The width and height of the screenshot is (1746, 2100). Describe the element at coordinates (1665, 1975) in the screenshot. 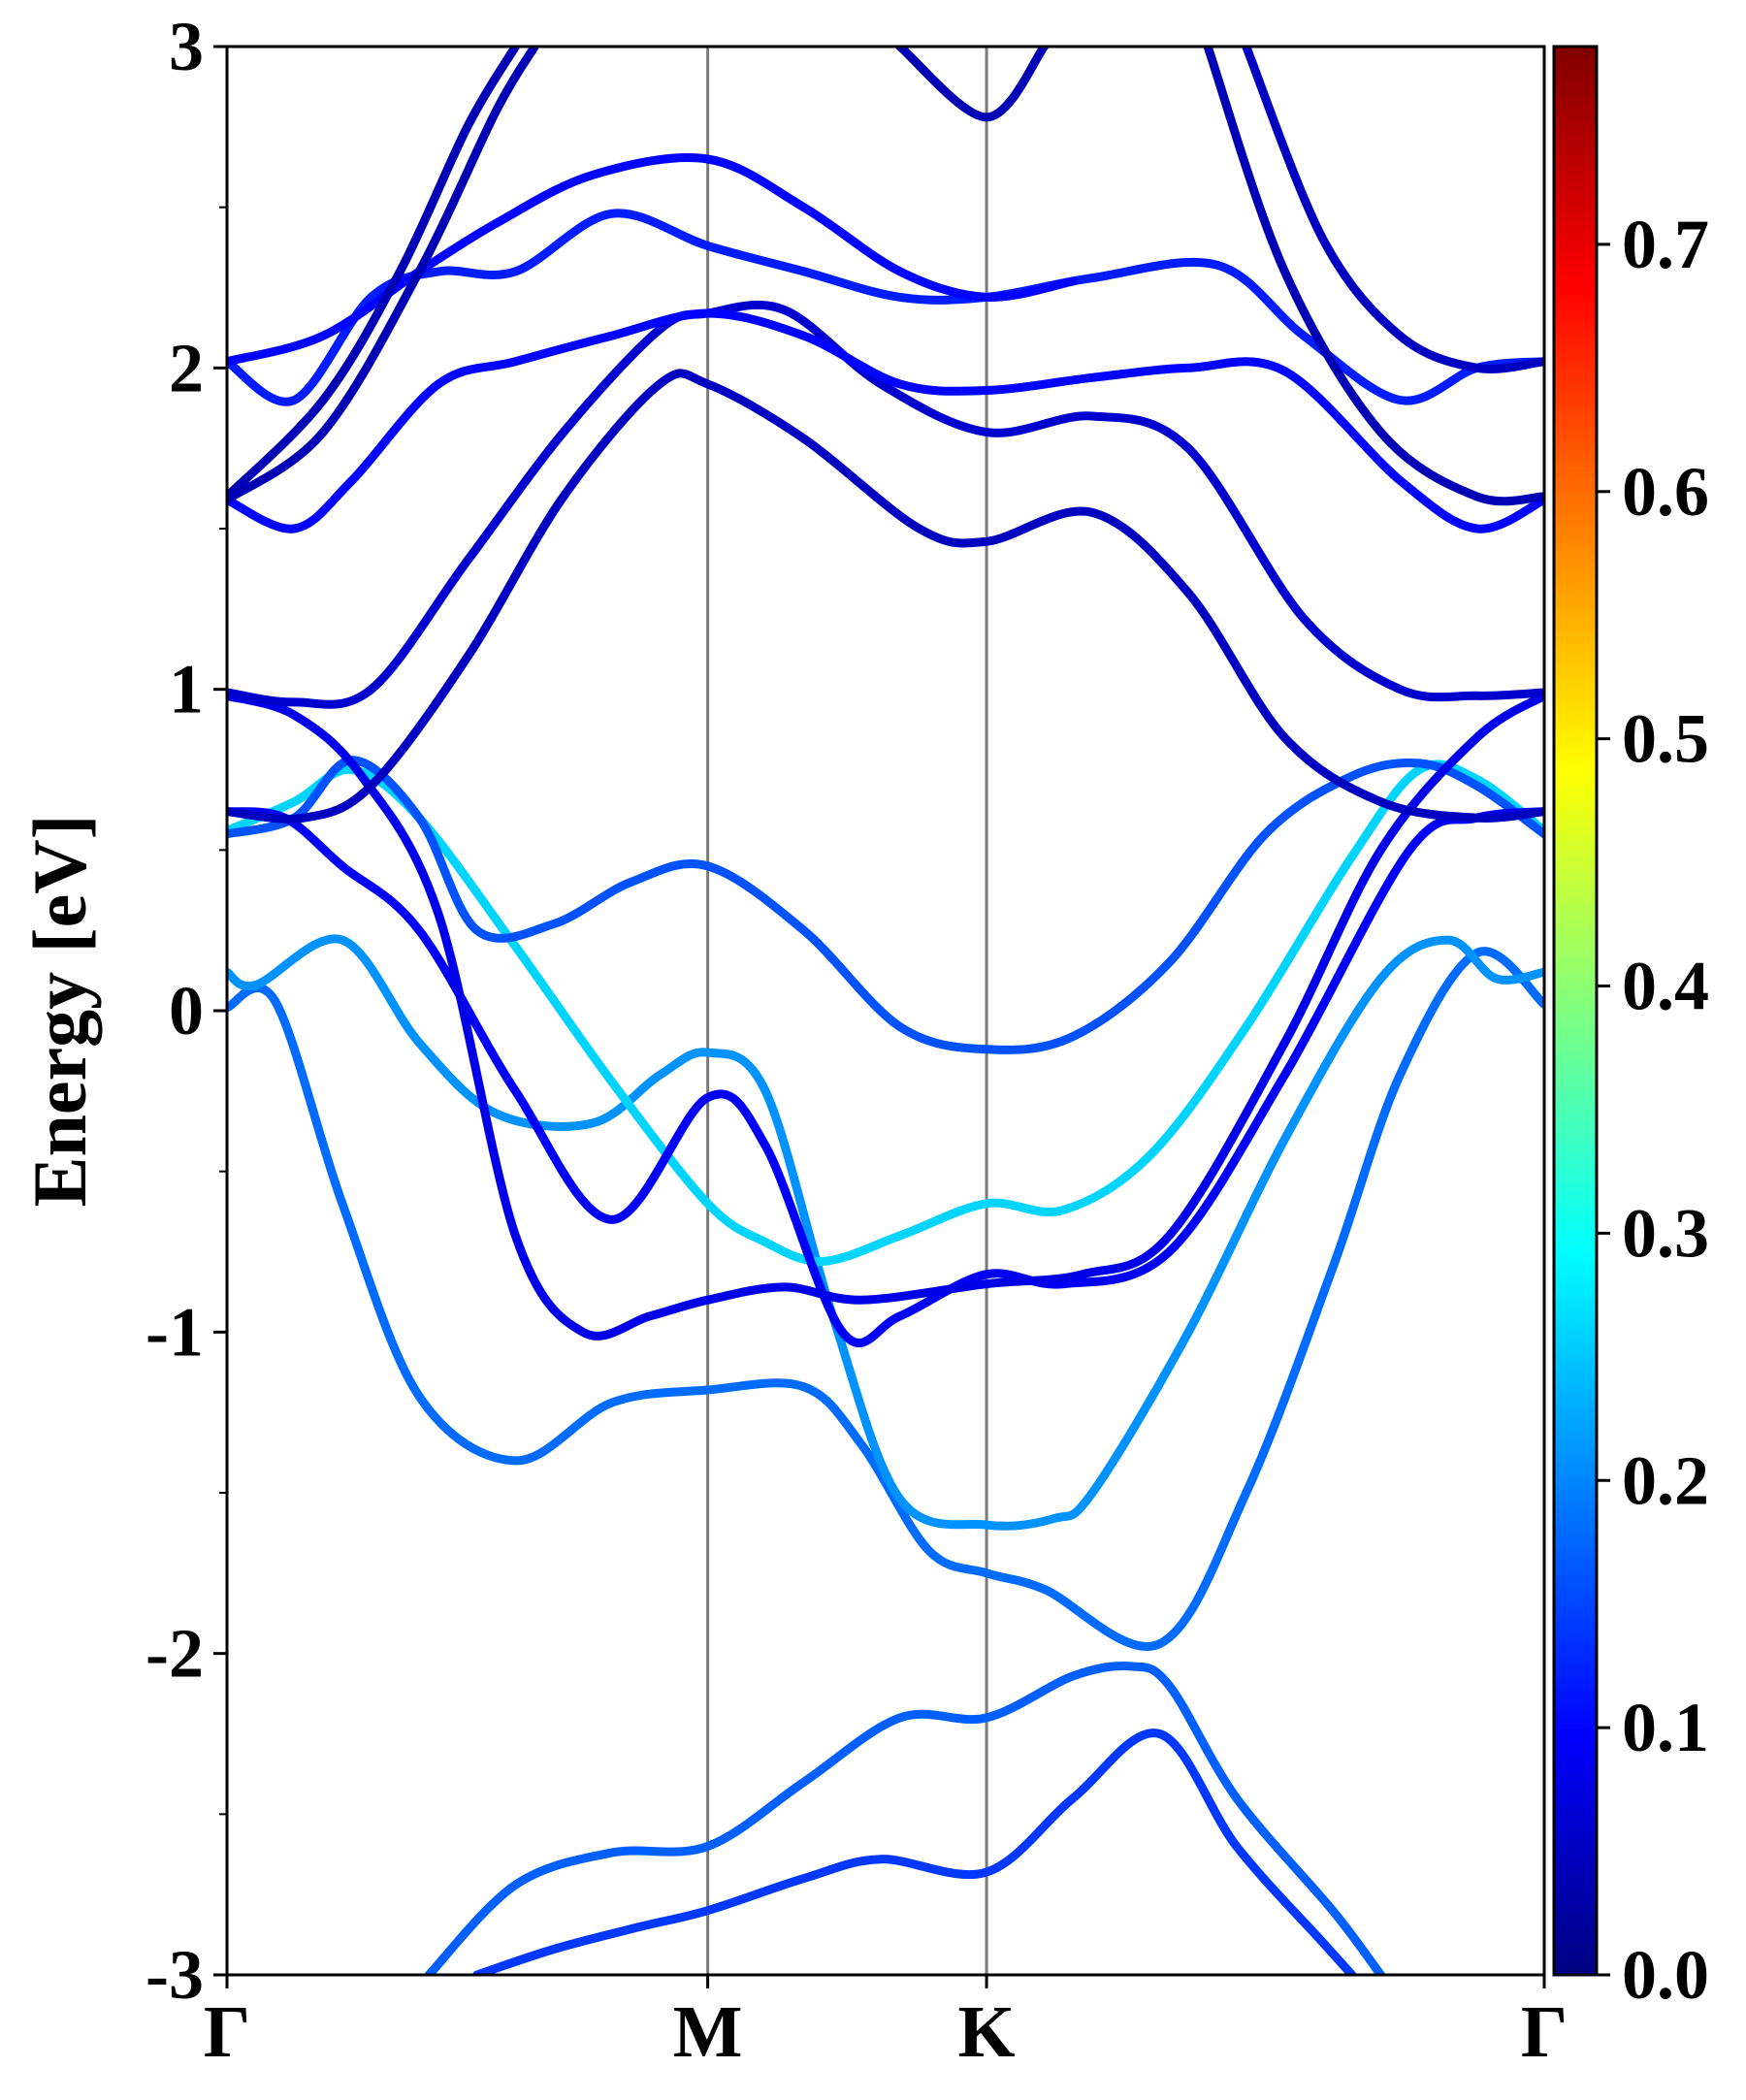

I see `colorbar-tick-label: 0.0` at that location.